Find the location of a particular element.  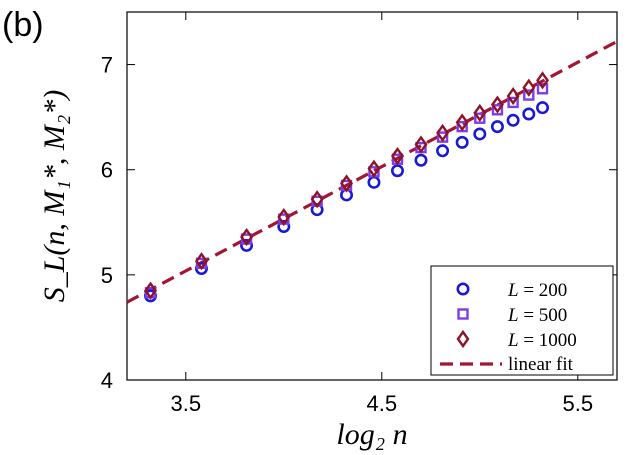

x-tick-label: 5.5 is located at coordinates (578, 403).